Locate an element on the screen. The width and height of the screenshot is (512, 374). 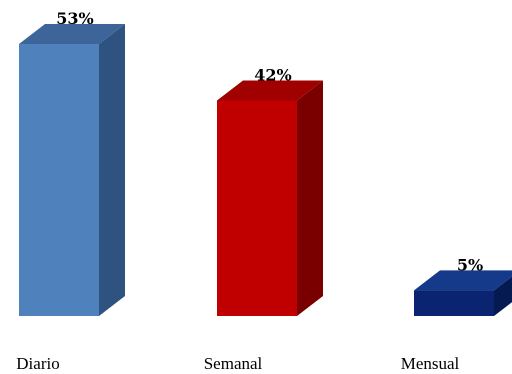
bar-side-mensual is located at coordinates (503, 296).